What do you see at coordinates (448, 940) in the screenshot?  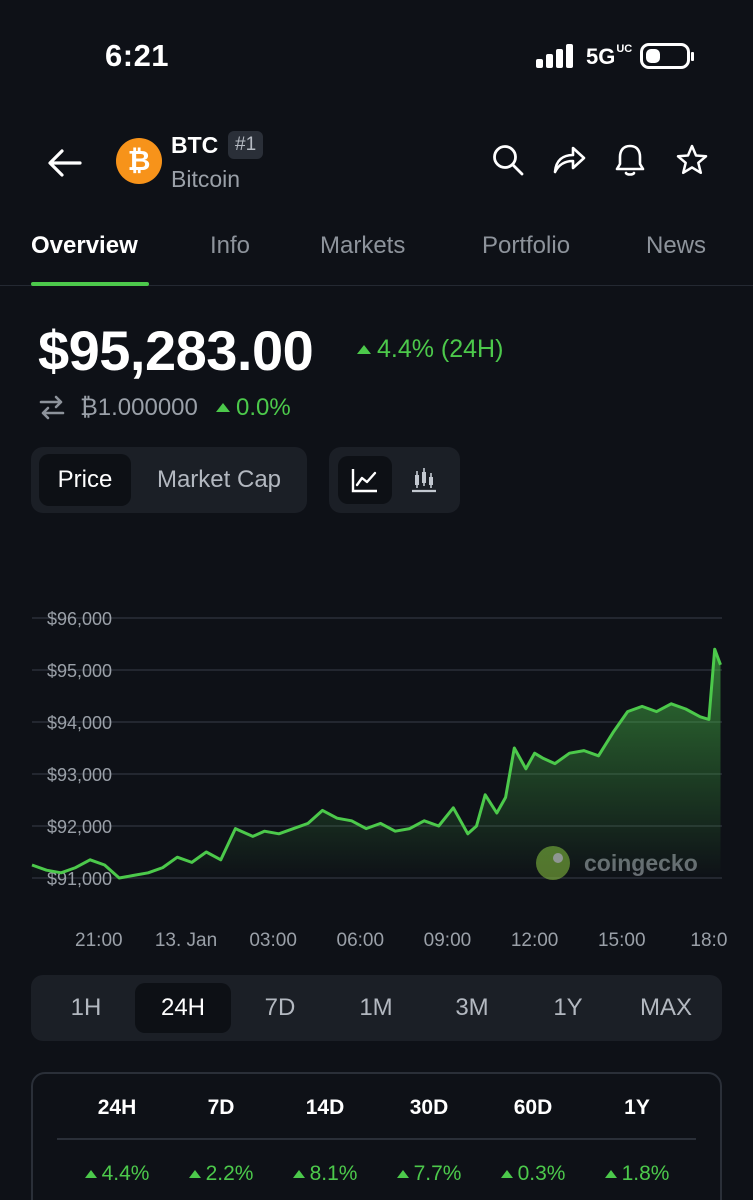 I see `x-tick-label: 09:00` at bounding box center [448, 940].